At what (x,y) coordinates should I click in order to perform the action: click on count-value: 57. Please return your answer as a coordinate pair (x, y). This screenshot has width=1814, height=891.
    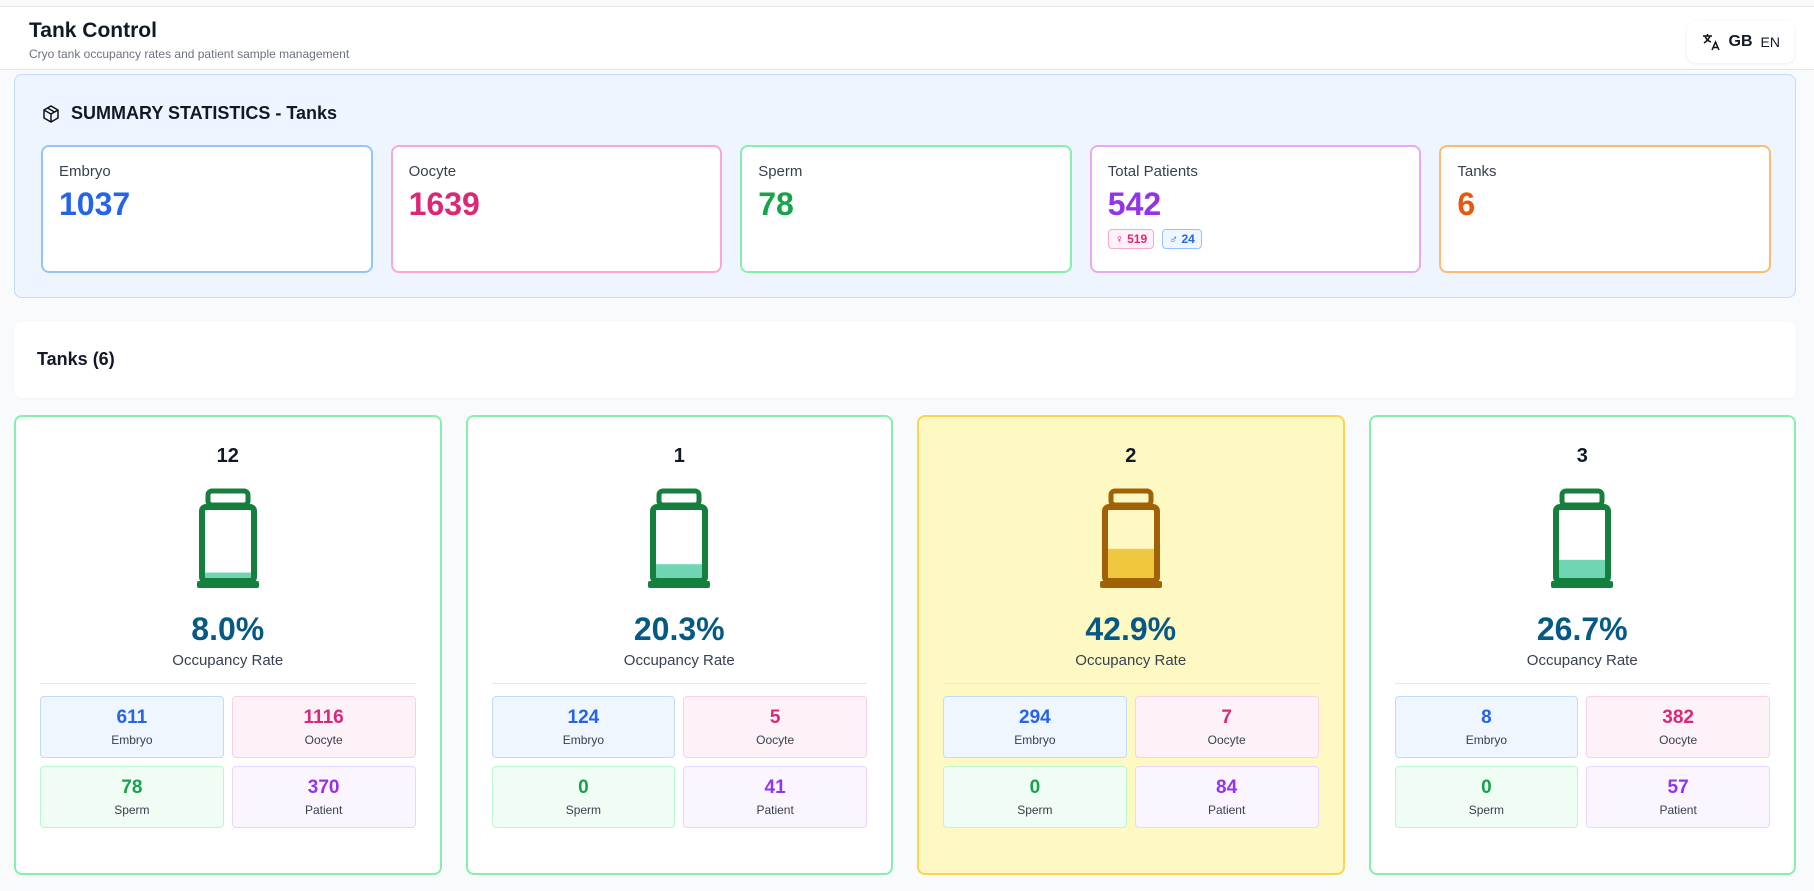
    Looking at the image, I should click on (1678, 787).